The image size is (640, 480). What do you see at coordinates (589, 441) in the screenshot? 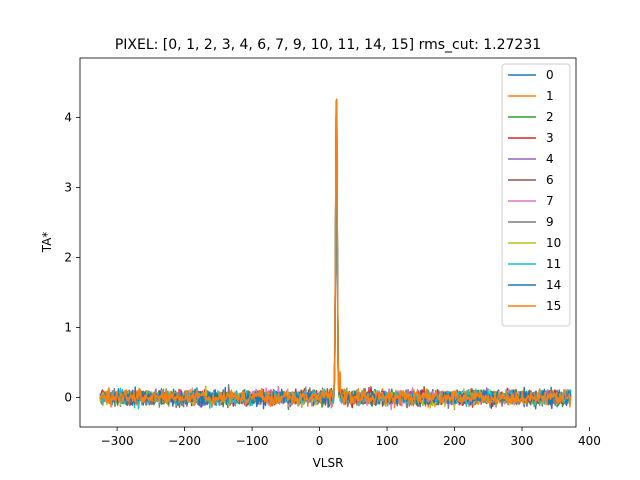
I see `x-tick-label: 400` at bounding box center [589, 441].